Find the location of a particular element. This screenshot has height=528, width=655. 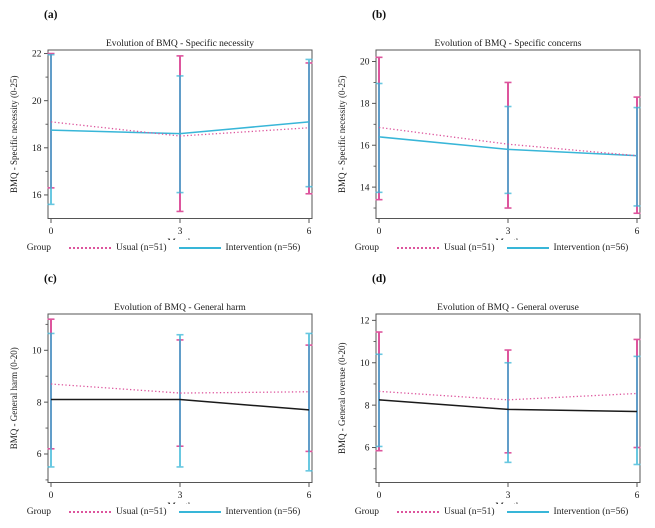

y-axis: 6 8 10 12 is located at coordinates (368, 393).